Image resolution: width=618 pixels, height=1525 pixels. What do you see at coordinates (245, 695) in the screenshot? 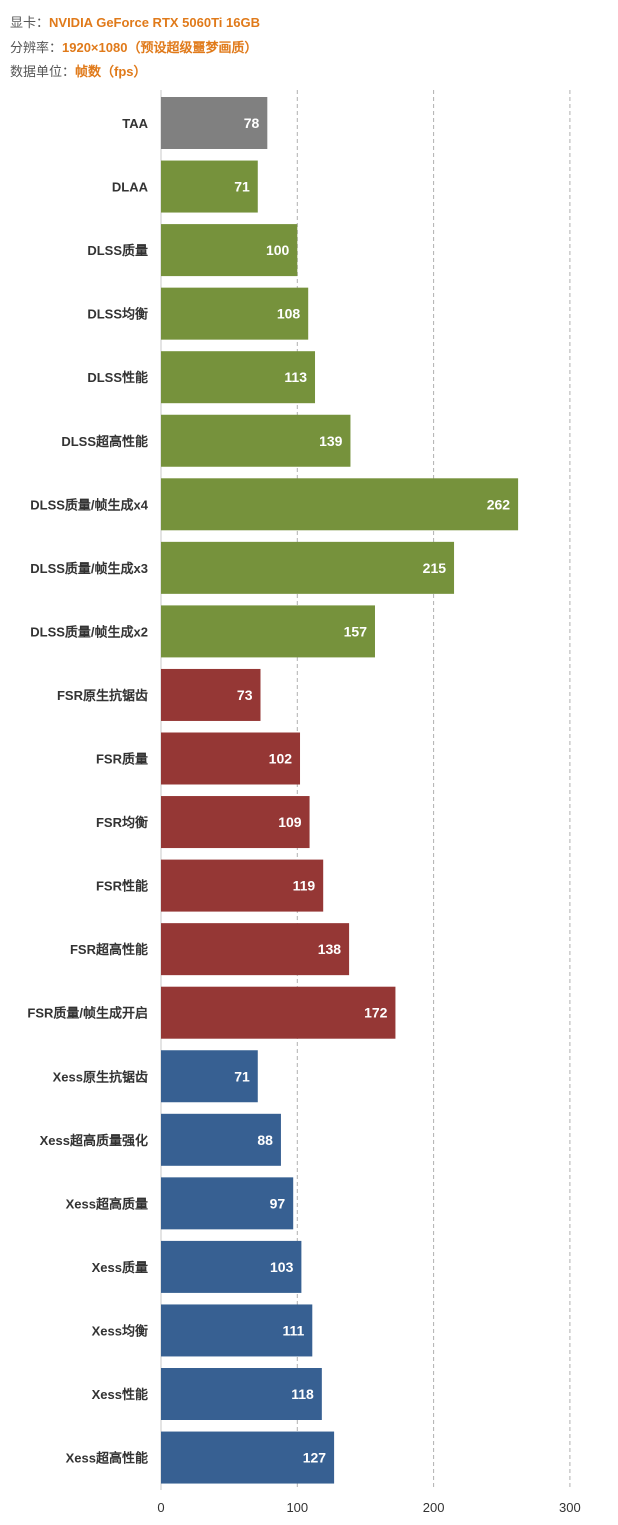
I see `value-label: 73` at bounding box center [245, 695].